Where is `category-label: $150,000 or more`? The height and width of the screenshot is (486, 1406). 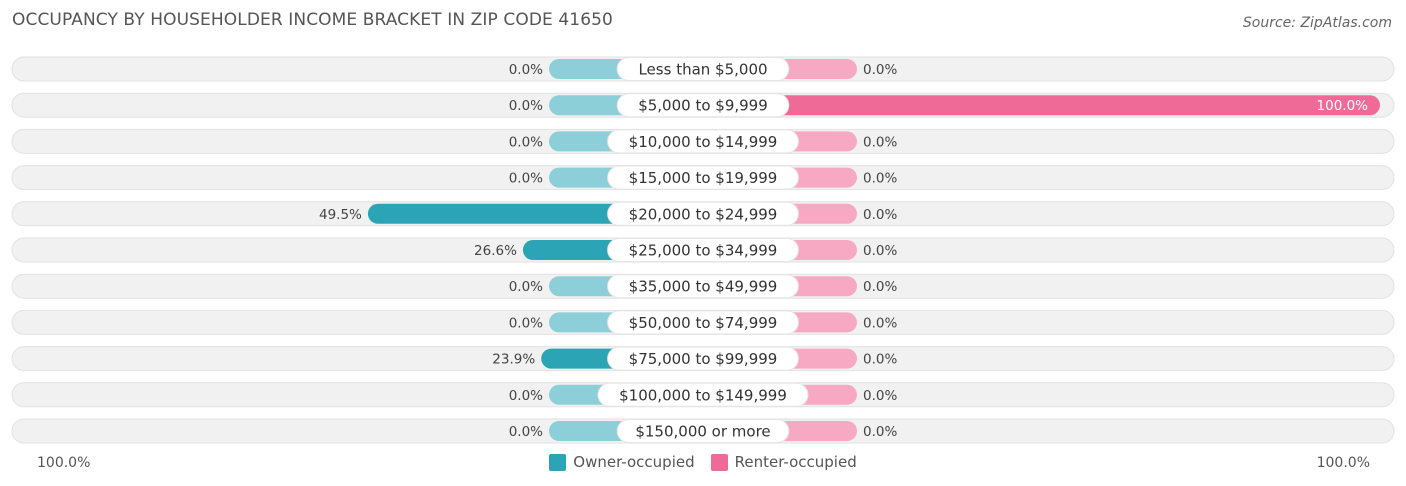 category-label: $150,000 or more is located at coordinates (702, 432).